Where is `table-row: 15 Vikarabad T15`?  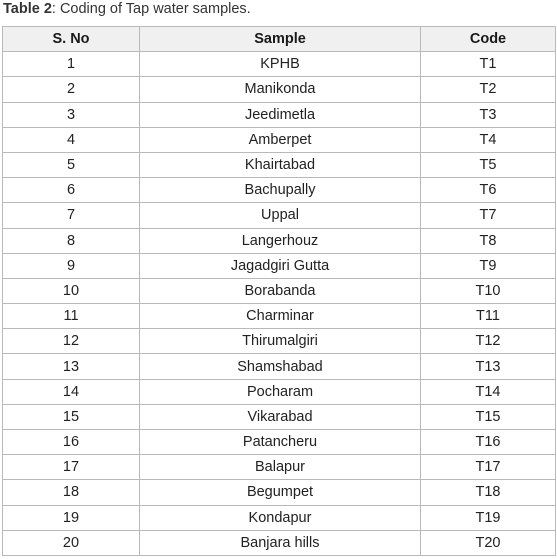 table-row: 15 Vikarabad T15 is located at coordinates (279, 417).